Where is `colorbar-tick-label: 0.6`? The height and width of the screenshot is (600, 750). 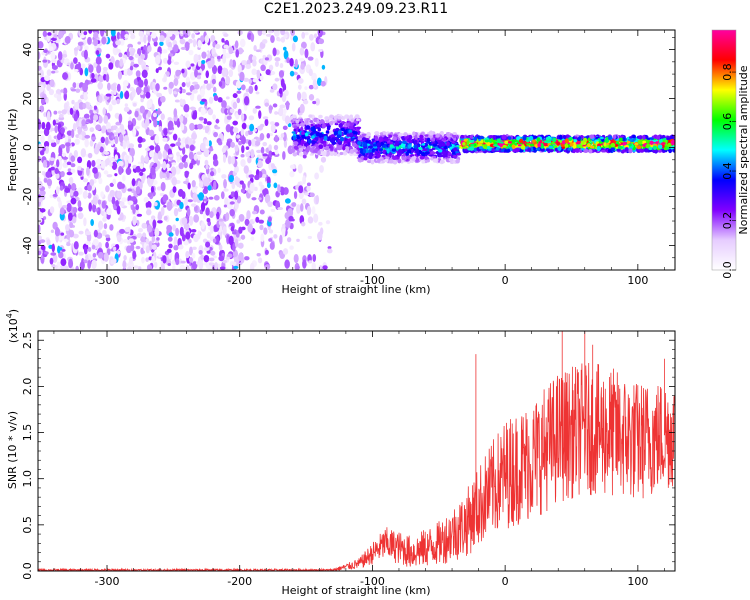 colorbar-tick-label: 0.6 is located at coordinates (727, 121).